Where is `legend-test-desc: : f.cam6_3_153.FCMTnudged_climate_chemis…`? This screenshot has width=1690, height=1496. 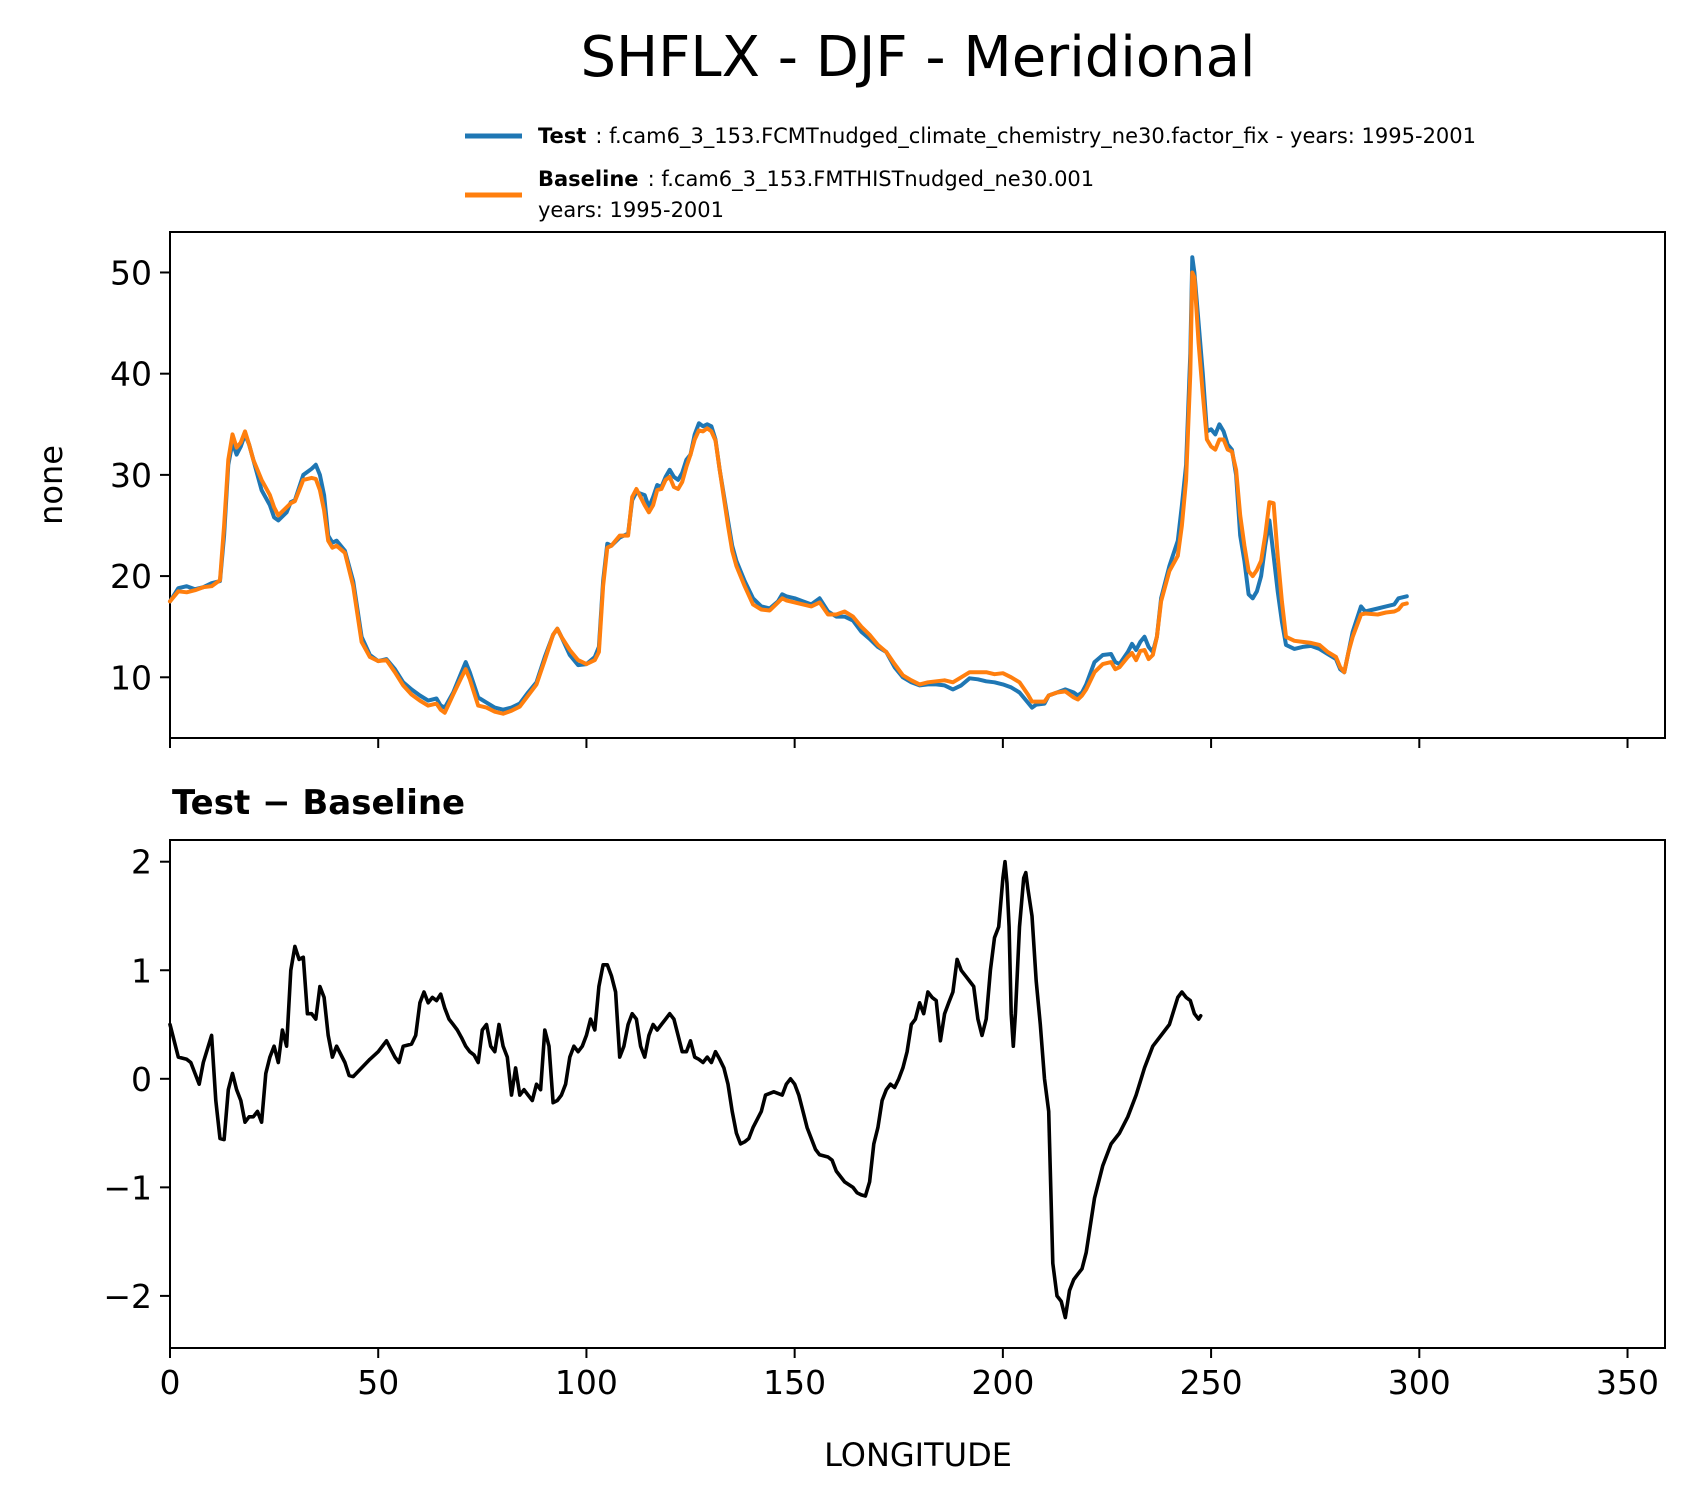
legend-test-desc: : f.cam6_3_153.FCMTnudged_climate_chemis… is located at coordinates (1035, 136).